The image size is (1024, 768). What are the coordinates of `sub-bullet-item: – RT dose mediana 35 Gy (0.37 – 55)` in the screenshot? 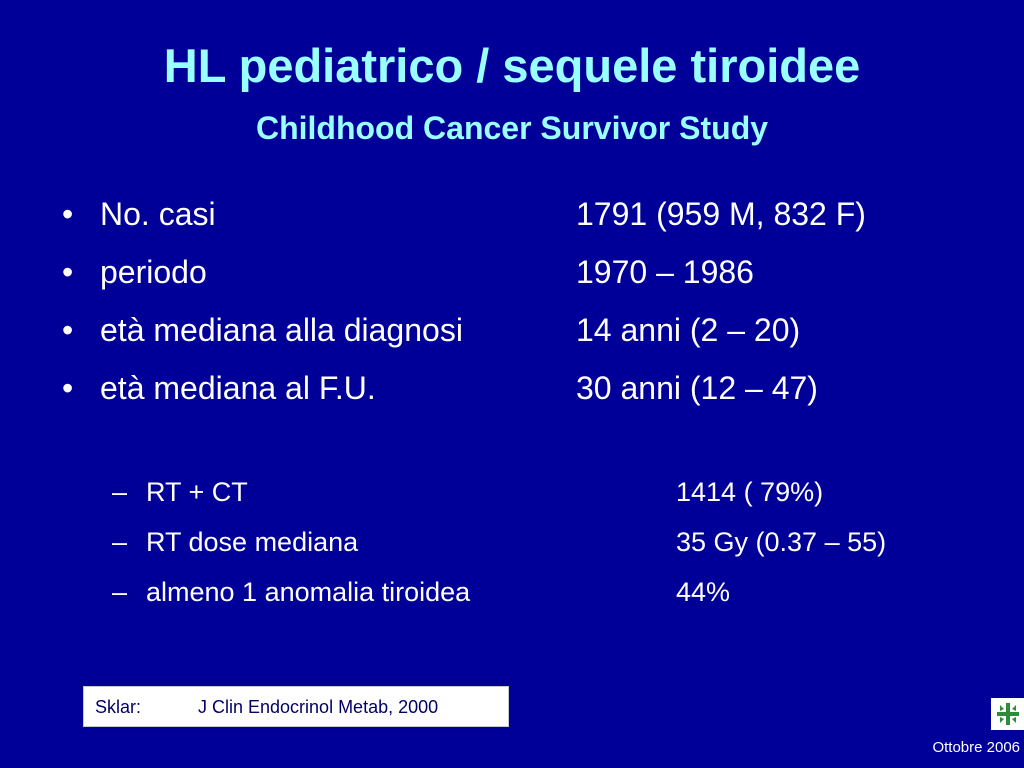 It's located at (552, 547).